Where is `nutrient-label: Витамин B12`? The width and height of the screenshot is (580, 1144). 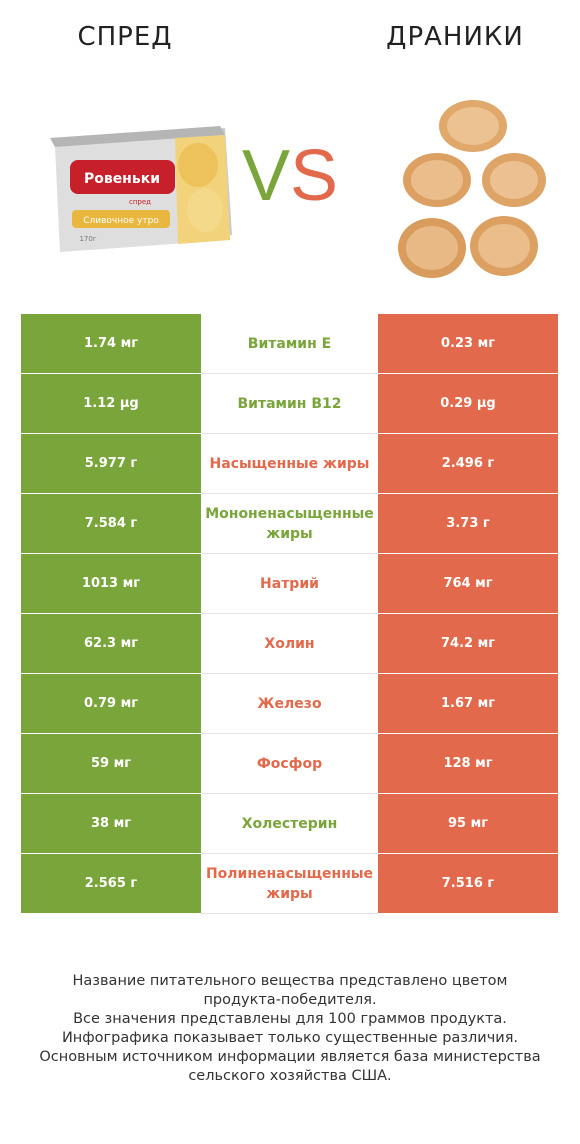
nutrient-label: Витамин B12 is located at coordinates (289, 404).